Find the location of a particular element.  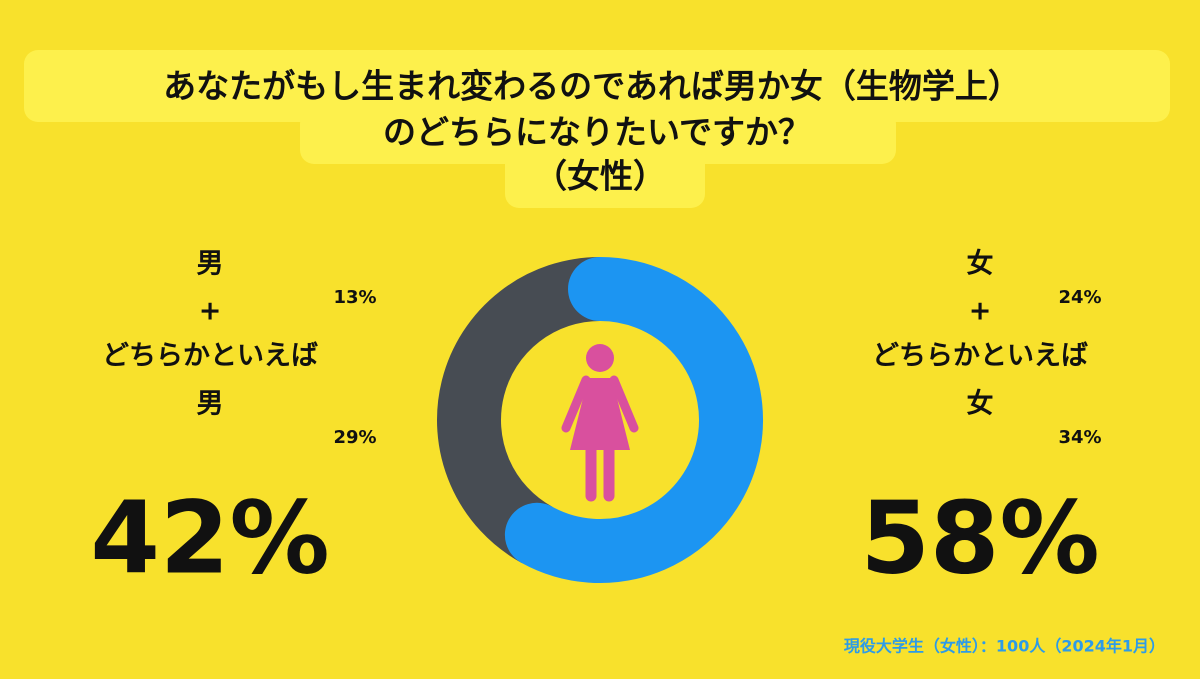

total-label: 58% is located at coordinates (979, 537).